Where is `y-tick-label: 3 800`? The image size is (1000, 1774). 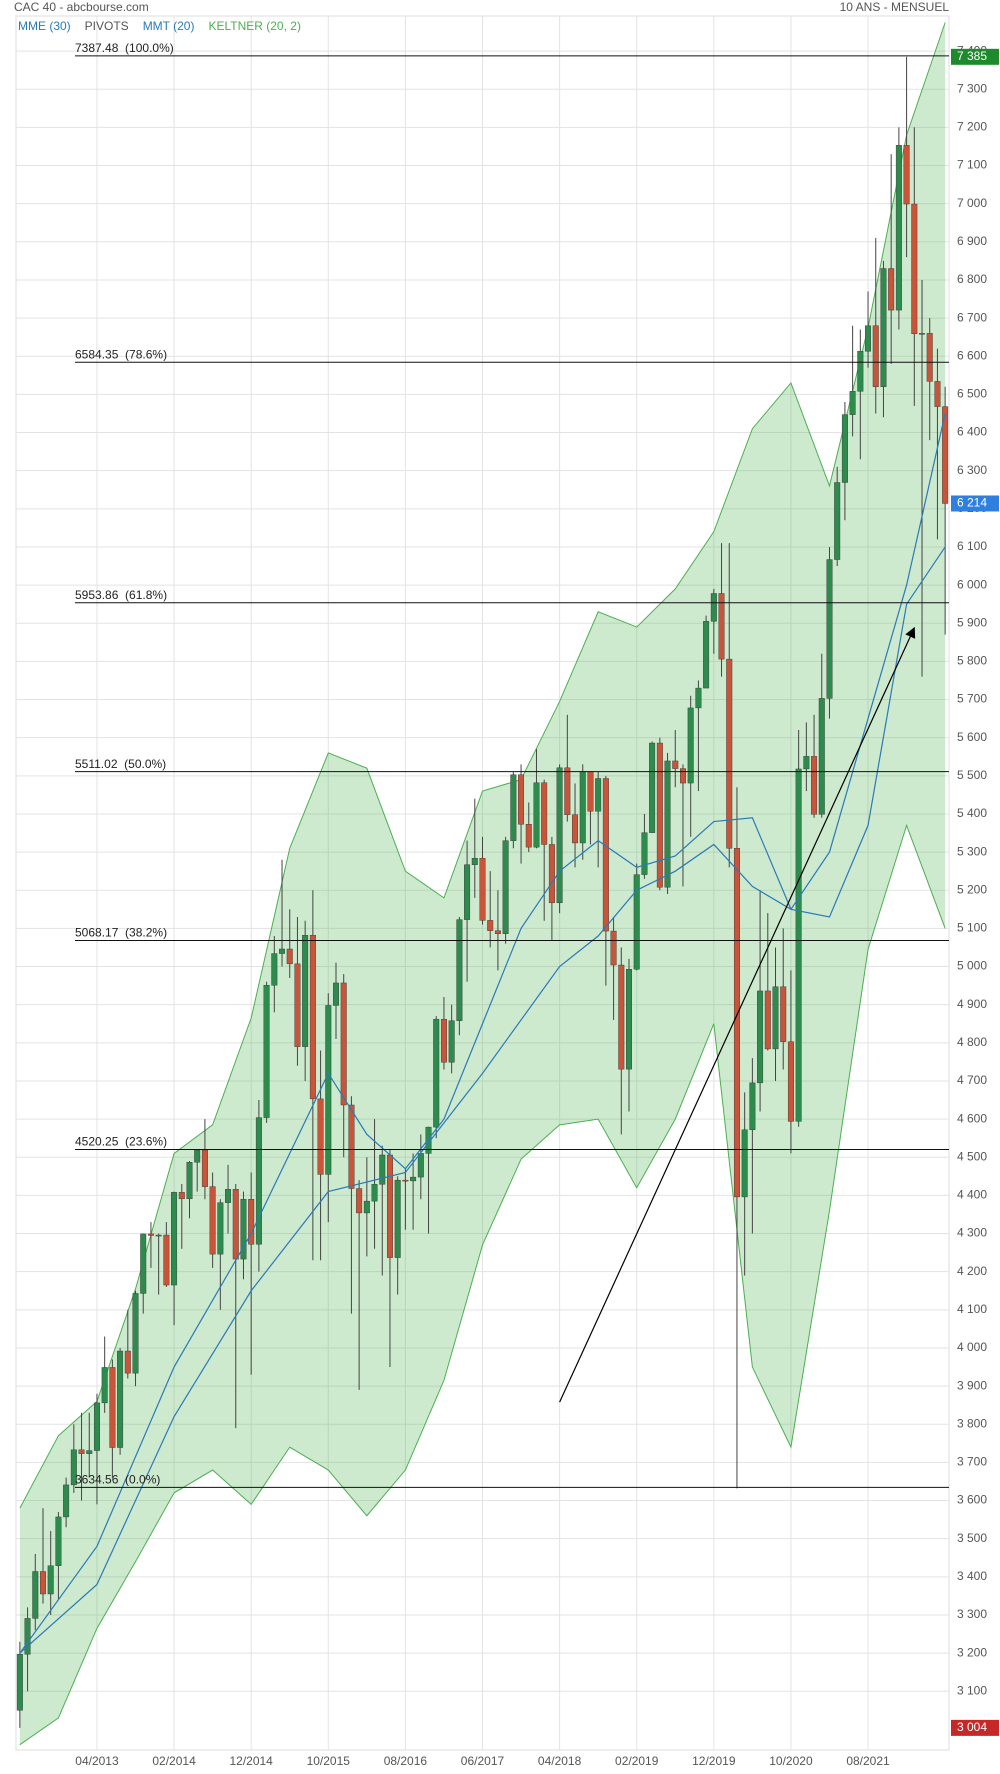
y-tick-label: 3 800 is located at coordinates (972, 1423).